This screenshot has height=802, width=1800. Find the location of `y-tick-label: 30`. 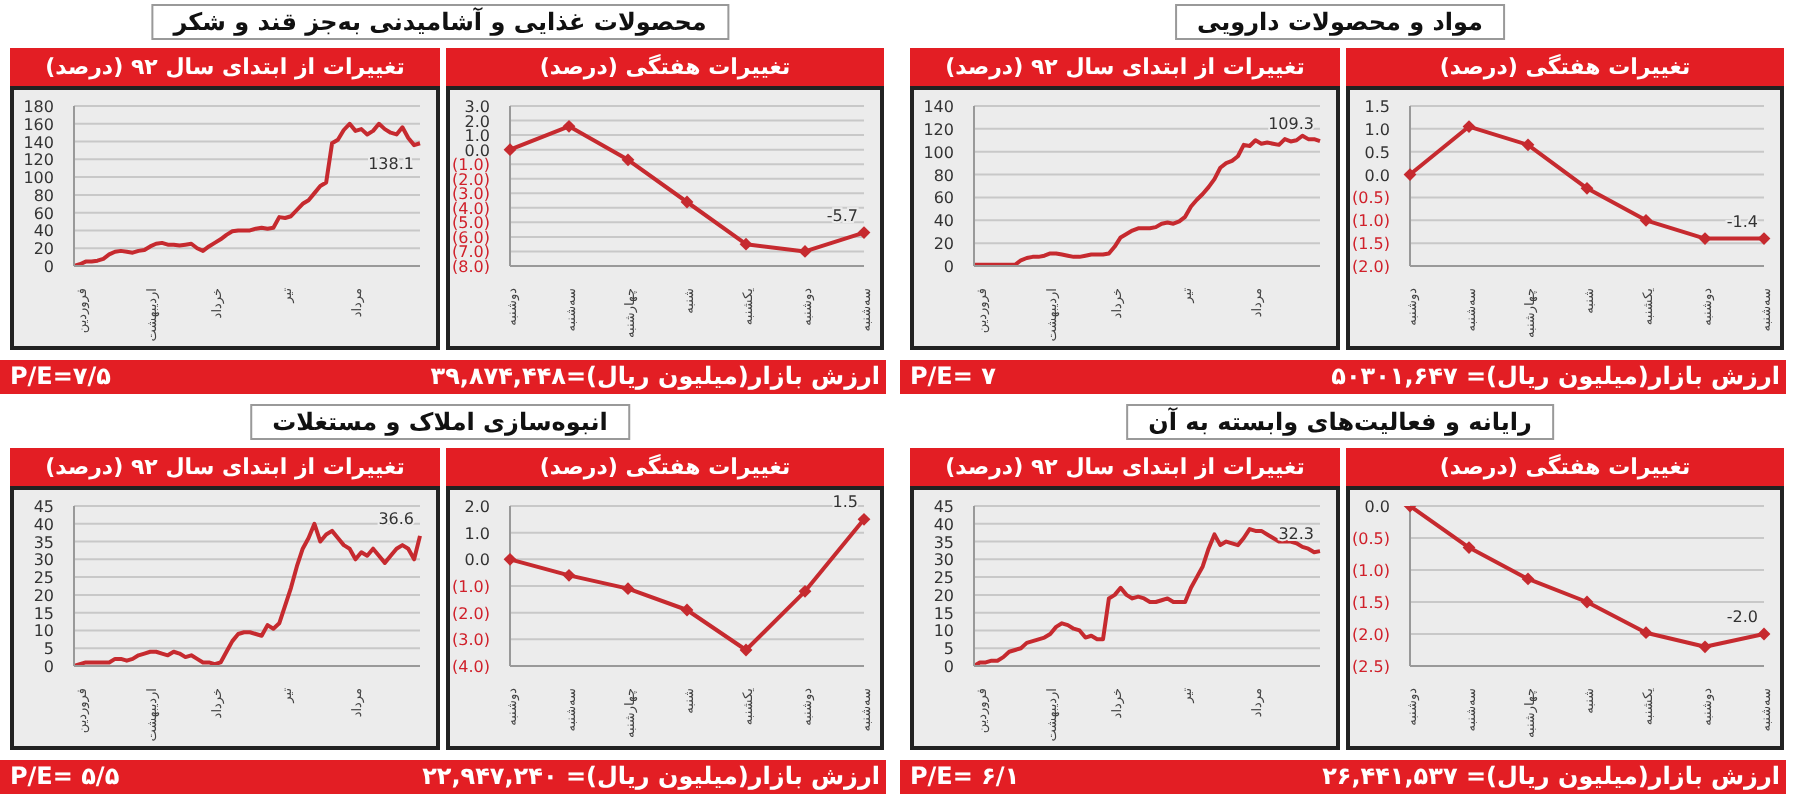

y-tick-label: 30 is located at coordinates (943, 560).